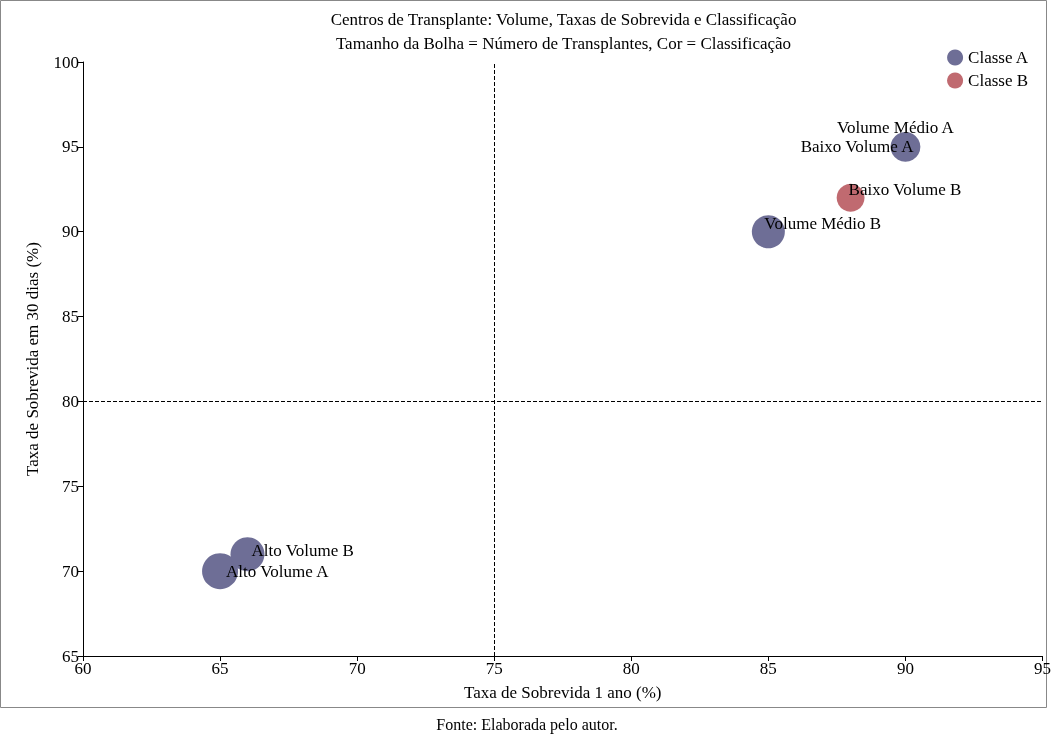  I want to click on y-tick-label: 90, so click(70, 232).